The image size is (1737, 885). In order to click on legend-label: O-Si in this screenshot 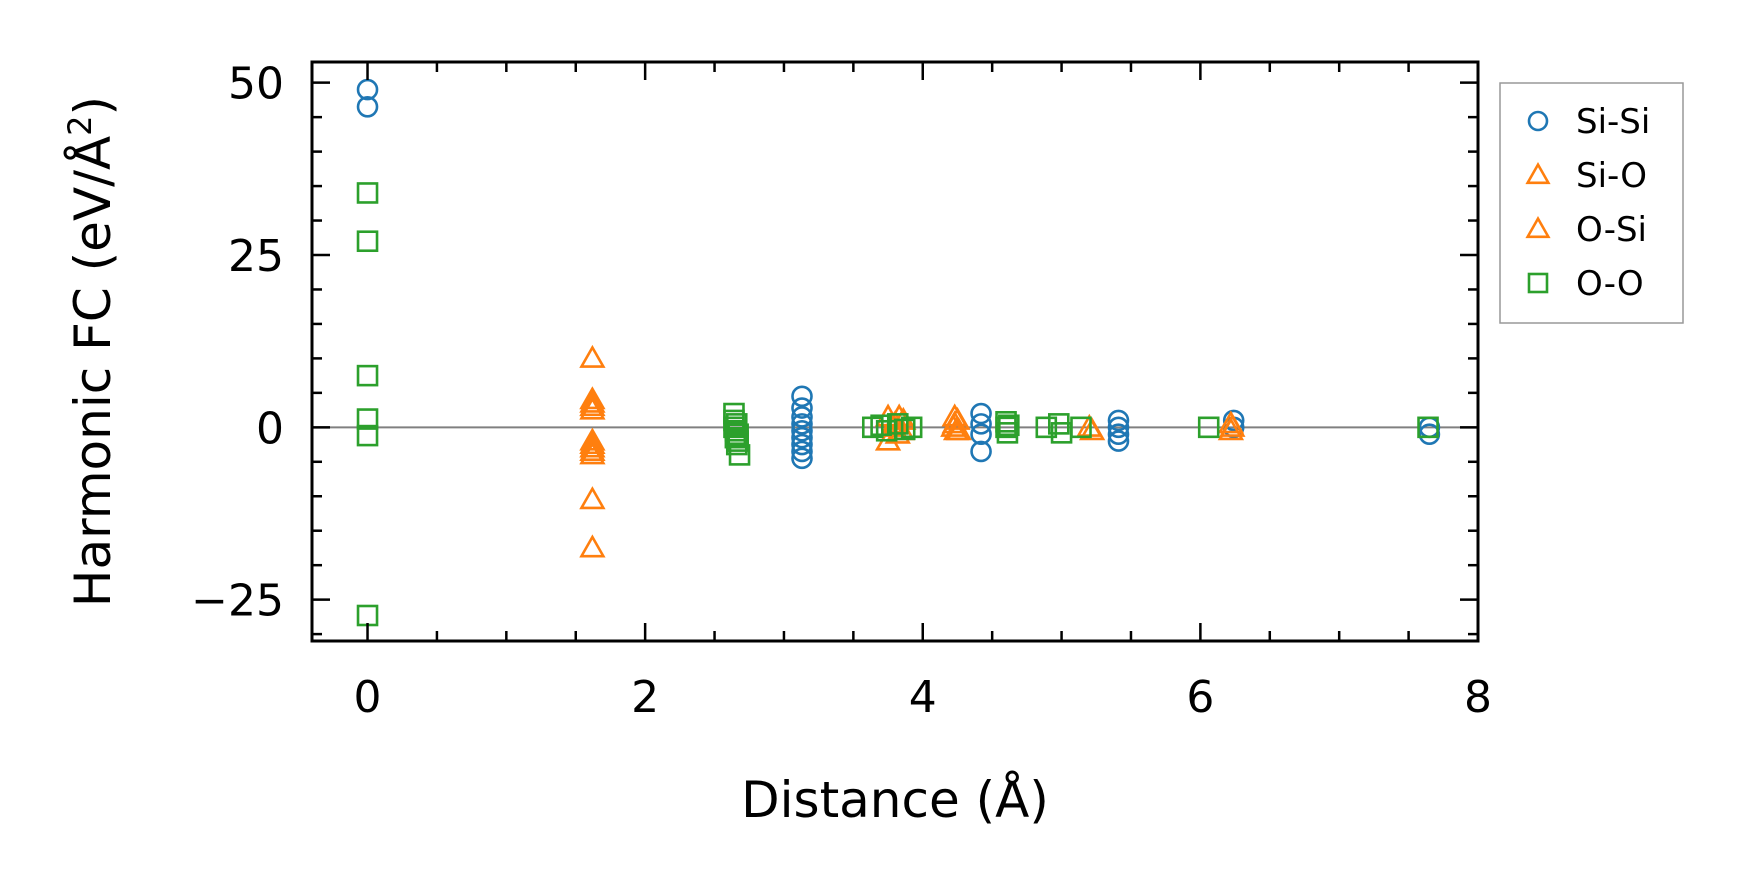, I will do `click(1611, 230)`.